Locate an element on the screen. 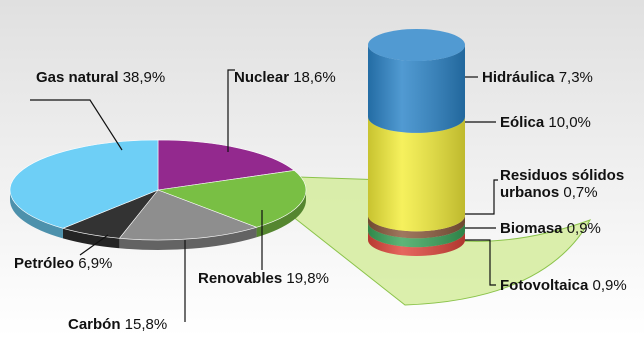 This screenshot has width=644, height=337. pie-slice-nuclear is located at coordinates (226, 165).